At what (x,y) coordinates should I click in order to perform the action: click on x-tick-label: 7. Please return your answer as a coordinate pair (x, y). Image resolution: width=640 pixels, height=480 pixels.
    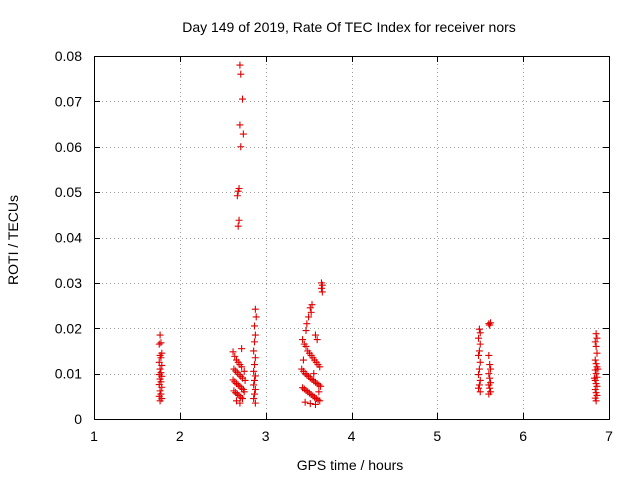
    Looking at the image, I should click on (609, 436).